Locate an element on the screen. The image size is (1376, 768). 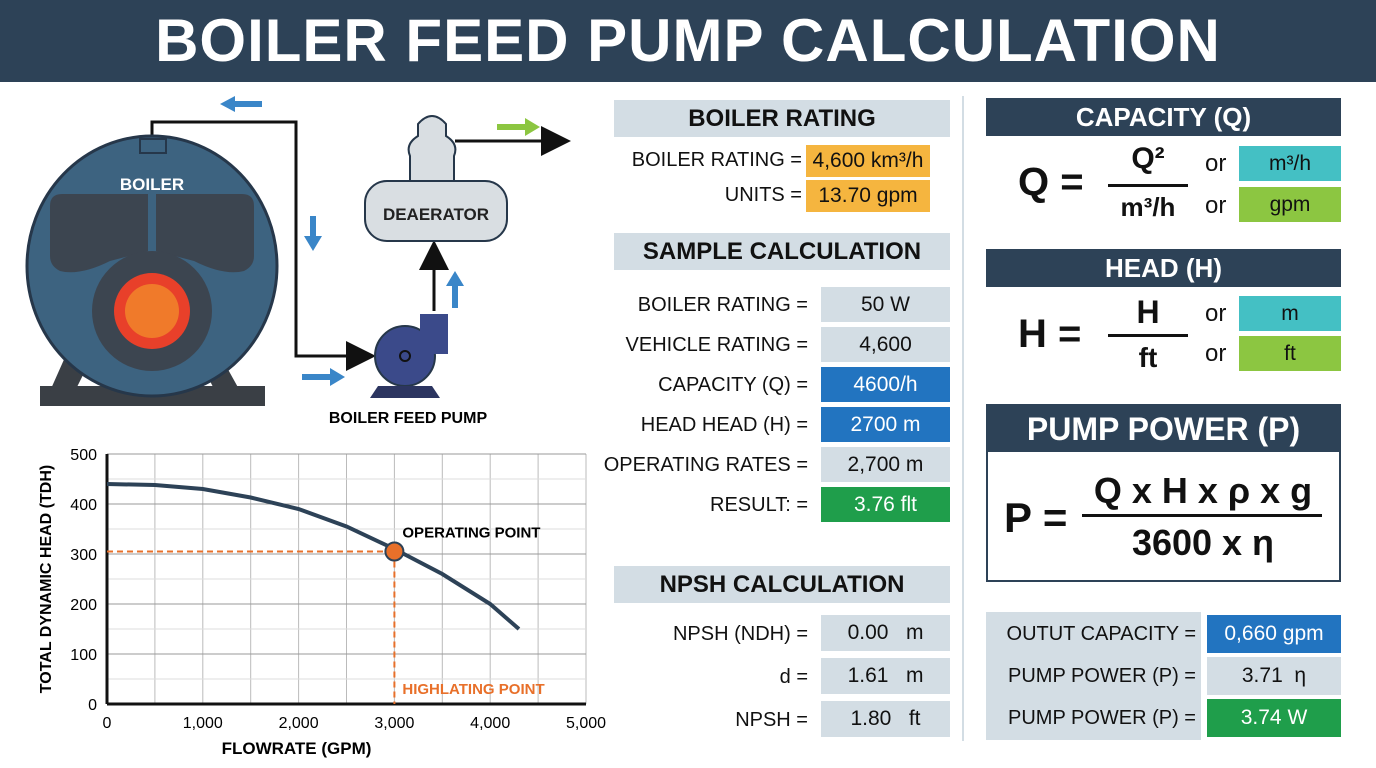
operating-point-marker is located at coordinates (394, 551).